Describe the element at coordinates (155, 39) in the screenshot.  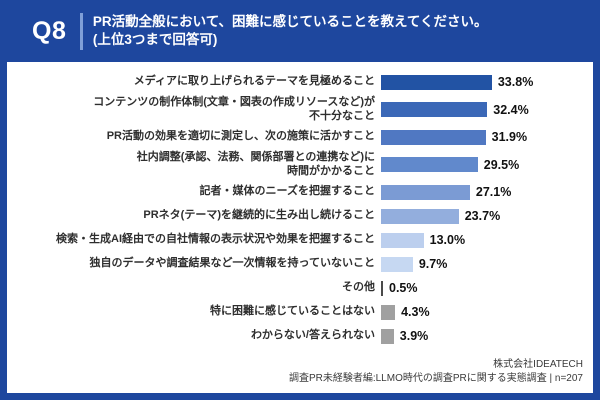
I see `question-line2: (上位3つまで回答可)` at that location.